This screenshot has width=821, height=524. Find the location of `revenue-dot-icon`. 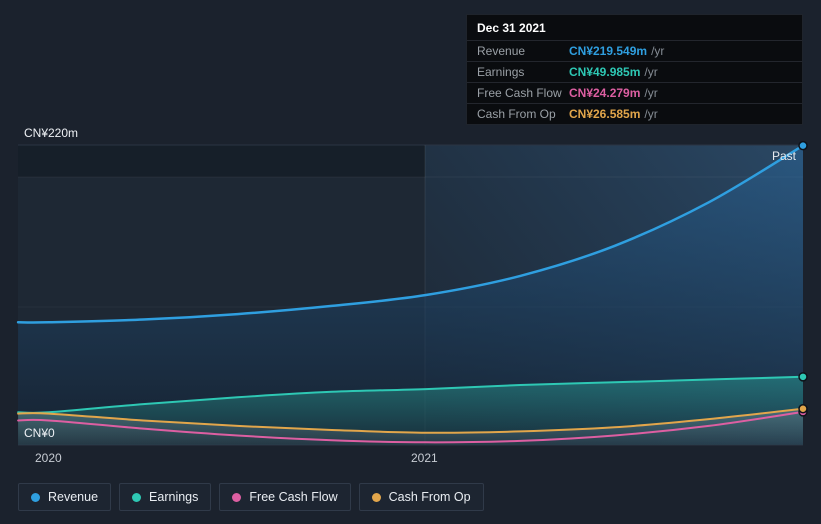

revenue-dot-icon is located at coordinates (35, 497).